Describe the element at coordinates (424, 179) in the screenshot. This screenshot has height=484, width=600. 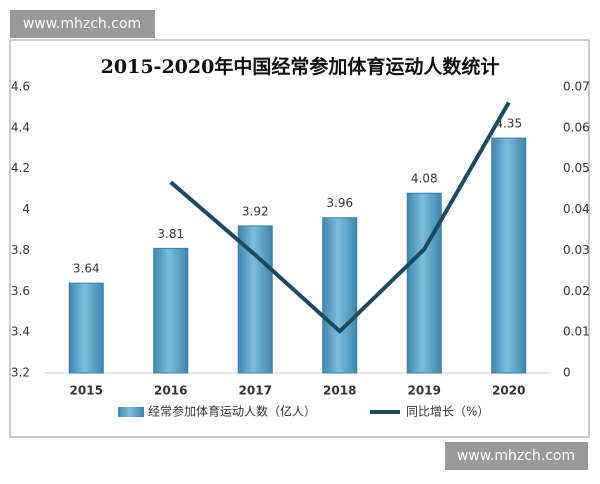
I see `value-label: 4.08` at that location.